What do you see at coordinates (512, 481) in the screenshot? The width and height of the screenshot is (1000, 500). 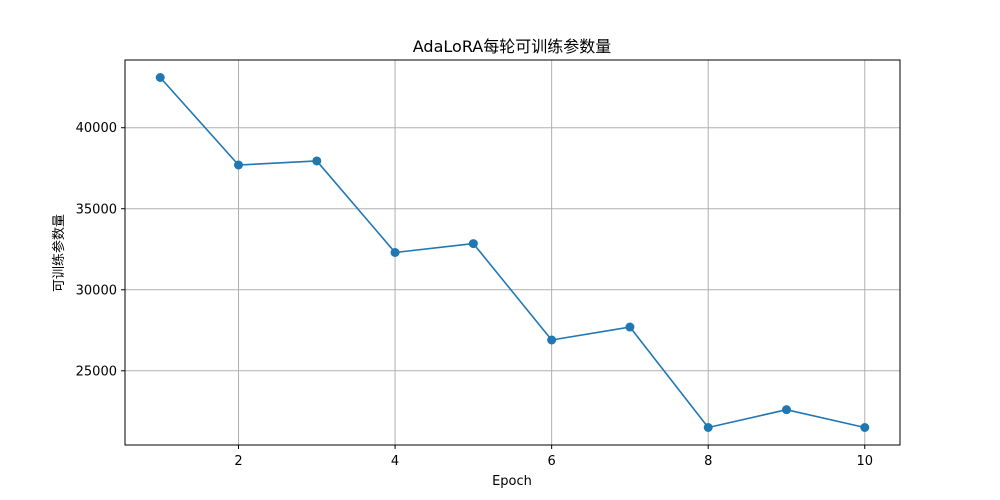 I see `x-axis-label: Epoch` at bounding box center [512, 481].